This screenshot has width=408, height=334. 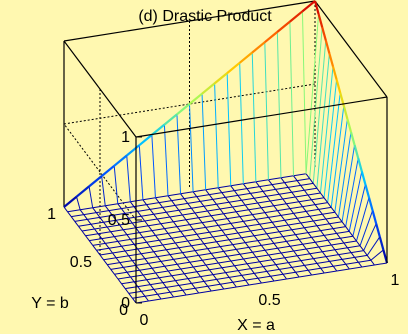 I want to click on grid-line, so click(x=100, y=172).